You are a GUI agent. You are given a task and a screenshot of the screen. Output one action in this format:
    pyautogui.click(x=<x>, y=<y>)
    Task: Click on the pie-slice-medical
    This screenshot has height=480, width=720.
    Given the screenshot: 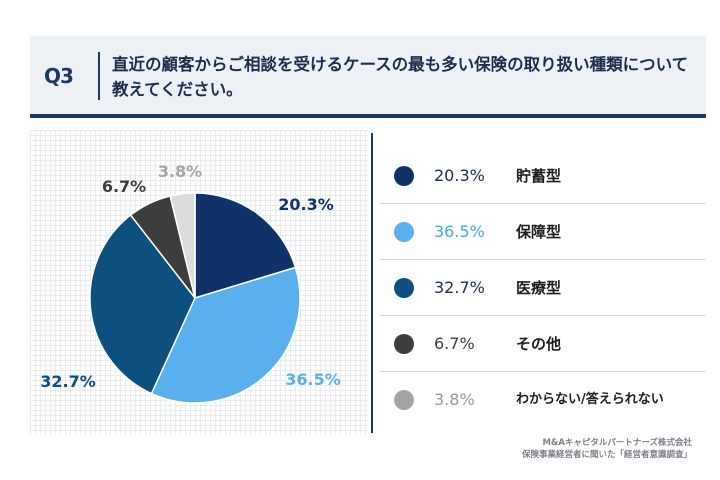 What is the action you would take?
    pyautogui.click(x=142, y=304)
    